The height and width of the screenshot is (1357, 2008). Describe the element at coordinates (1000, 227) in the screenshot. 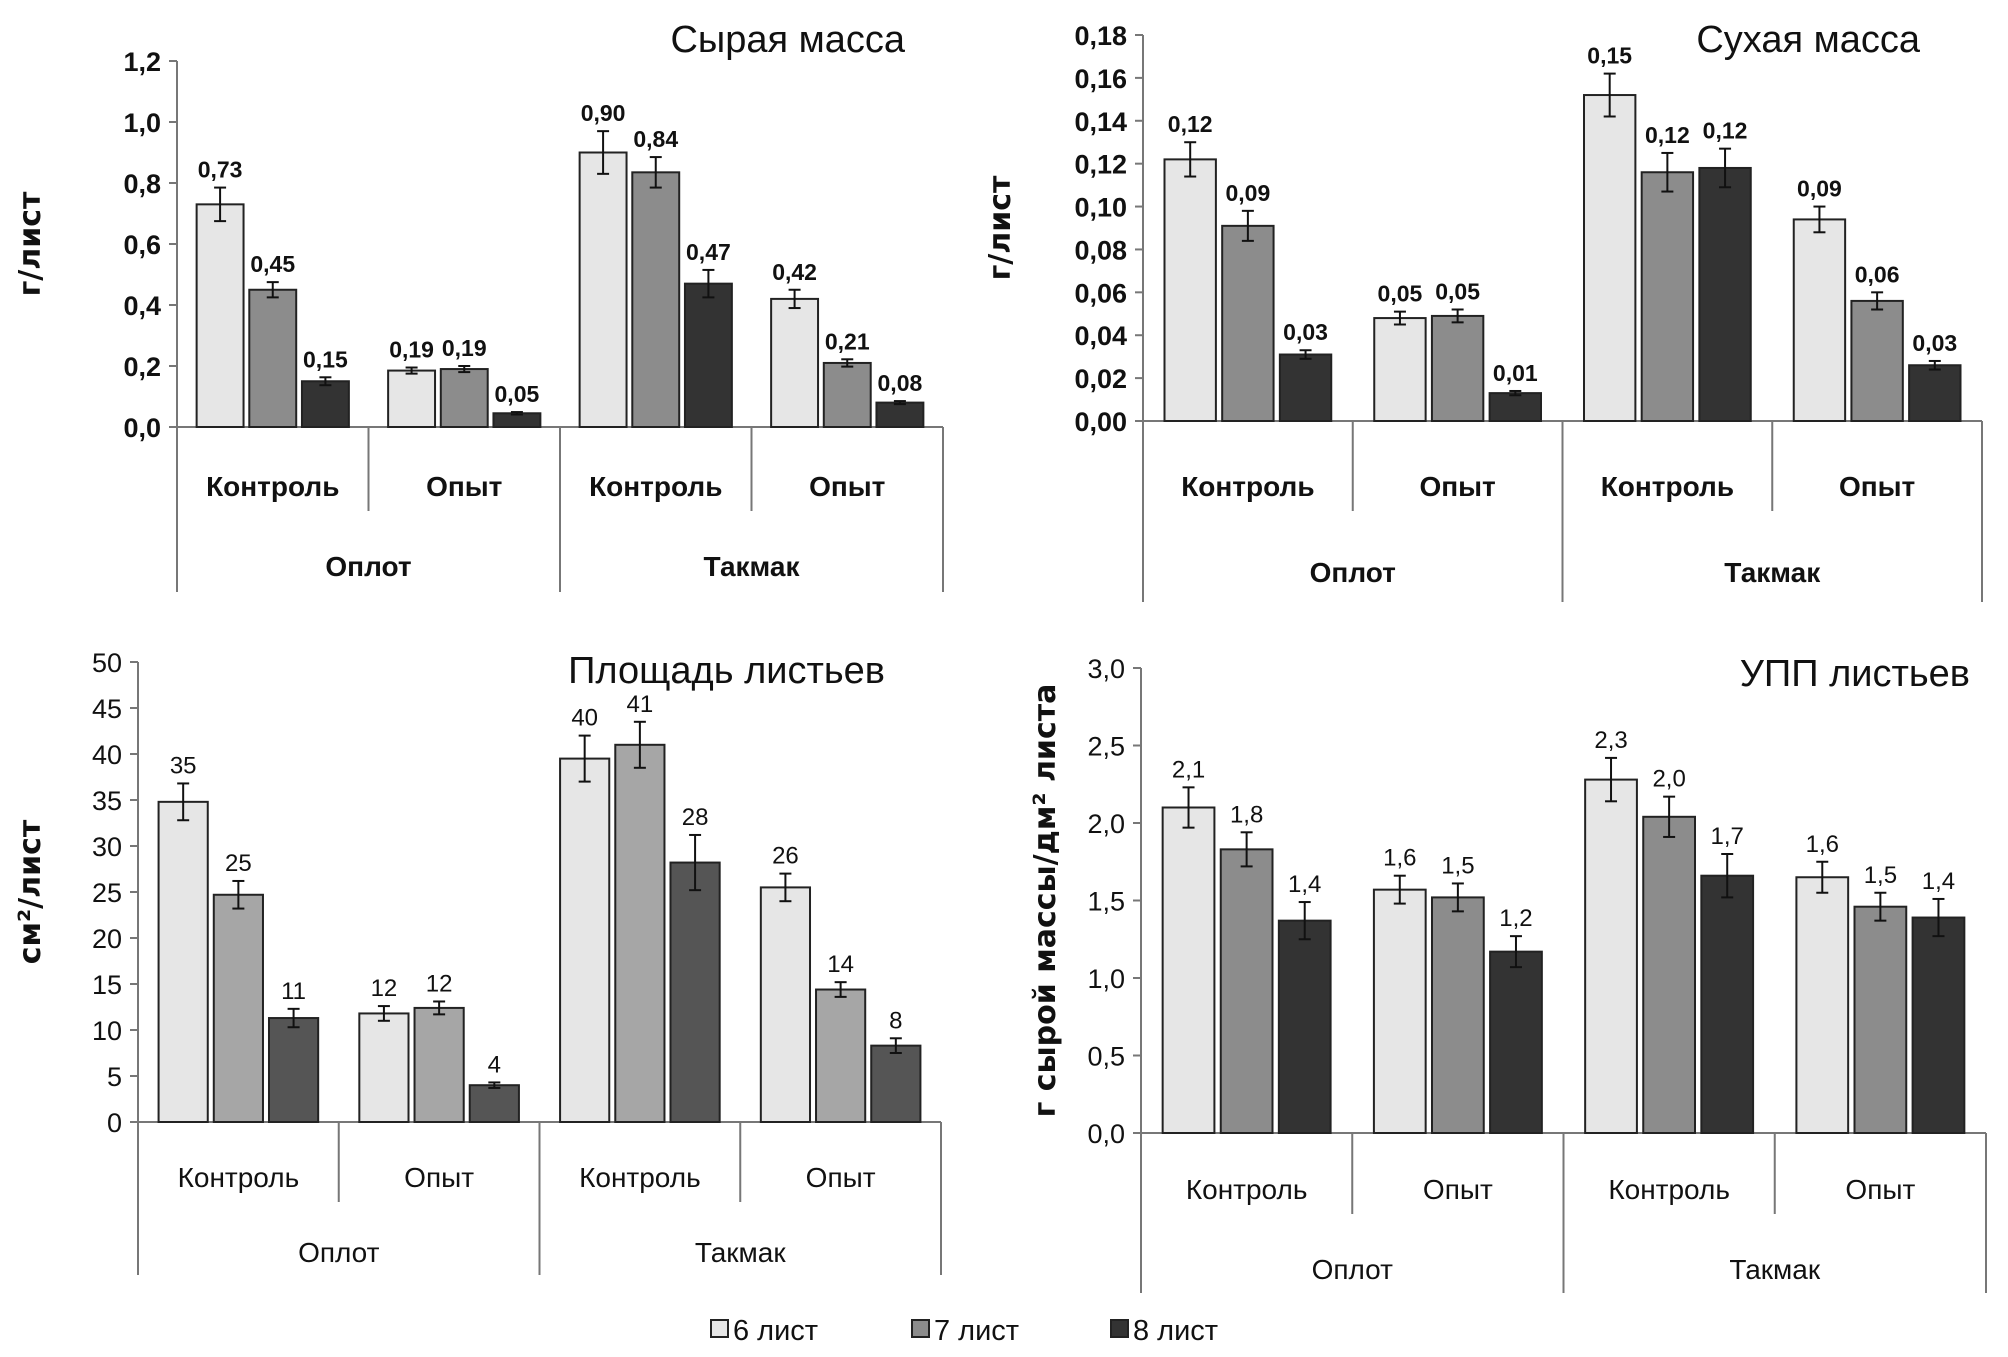

I see `y-axis-label: г/лист` at that location.